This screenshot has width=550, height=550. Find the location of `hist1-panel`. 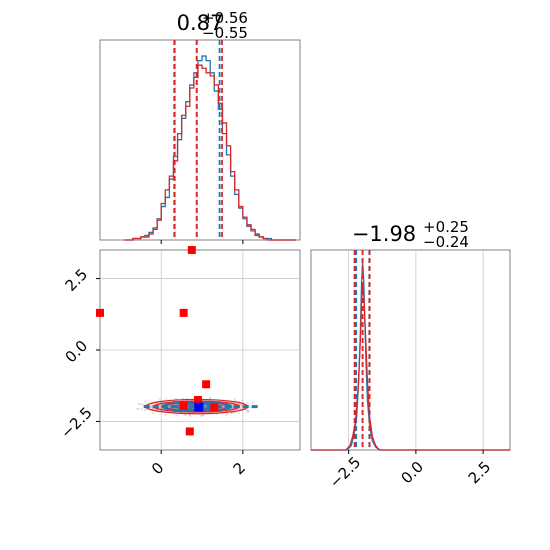

hist1-panel is located at coordinates (200, 140).